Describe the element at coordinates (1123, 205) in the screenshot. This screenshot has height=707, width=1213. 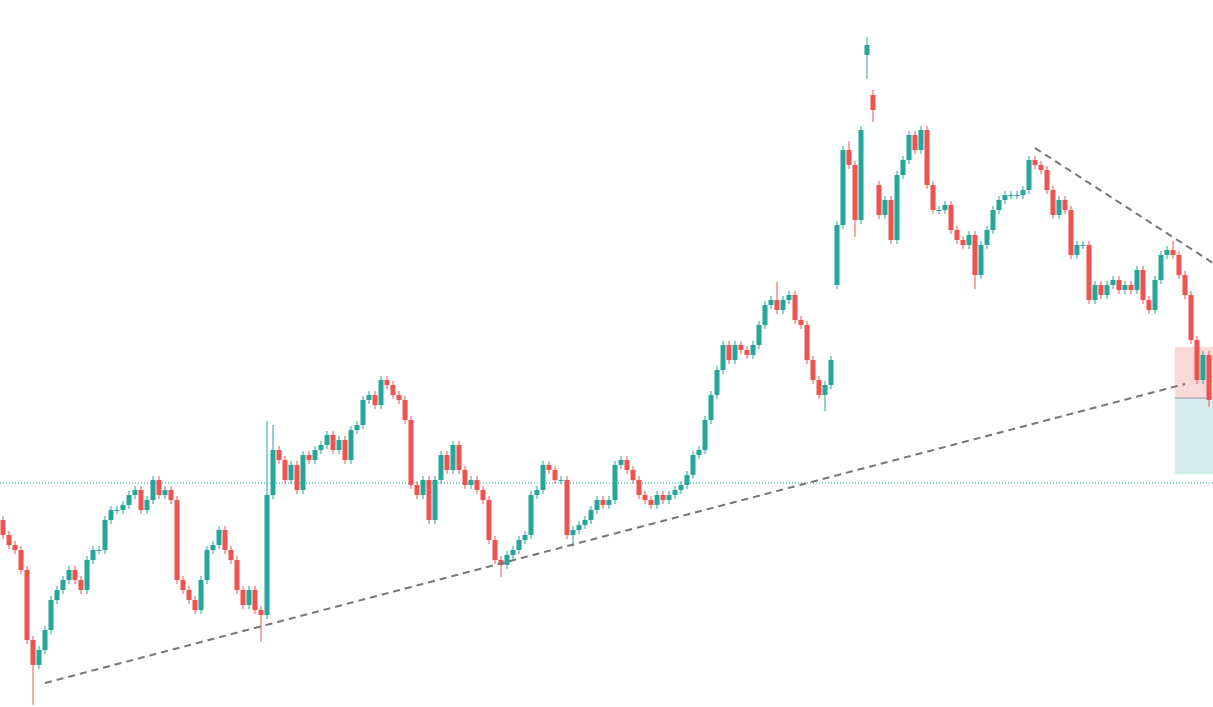
I see `trend-line` at that location.